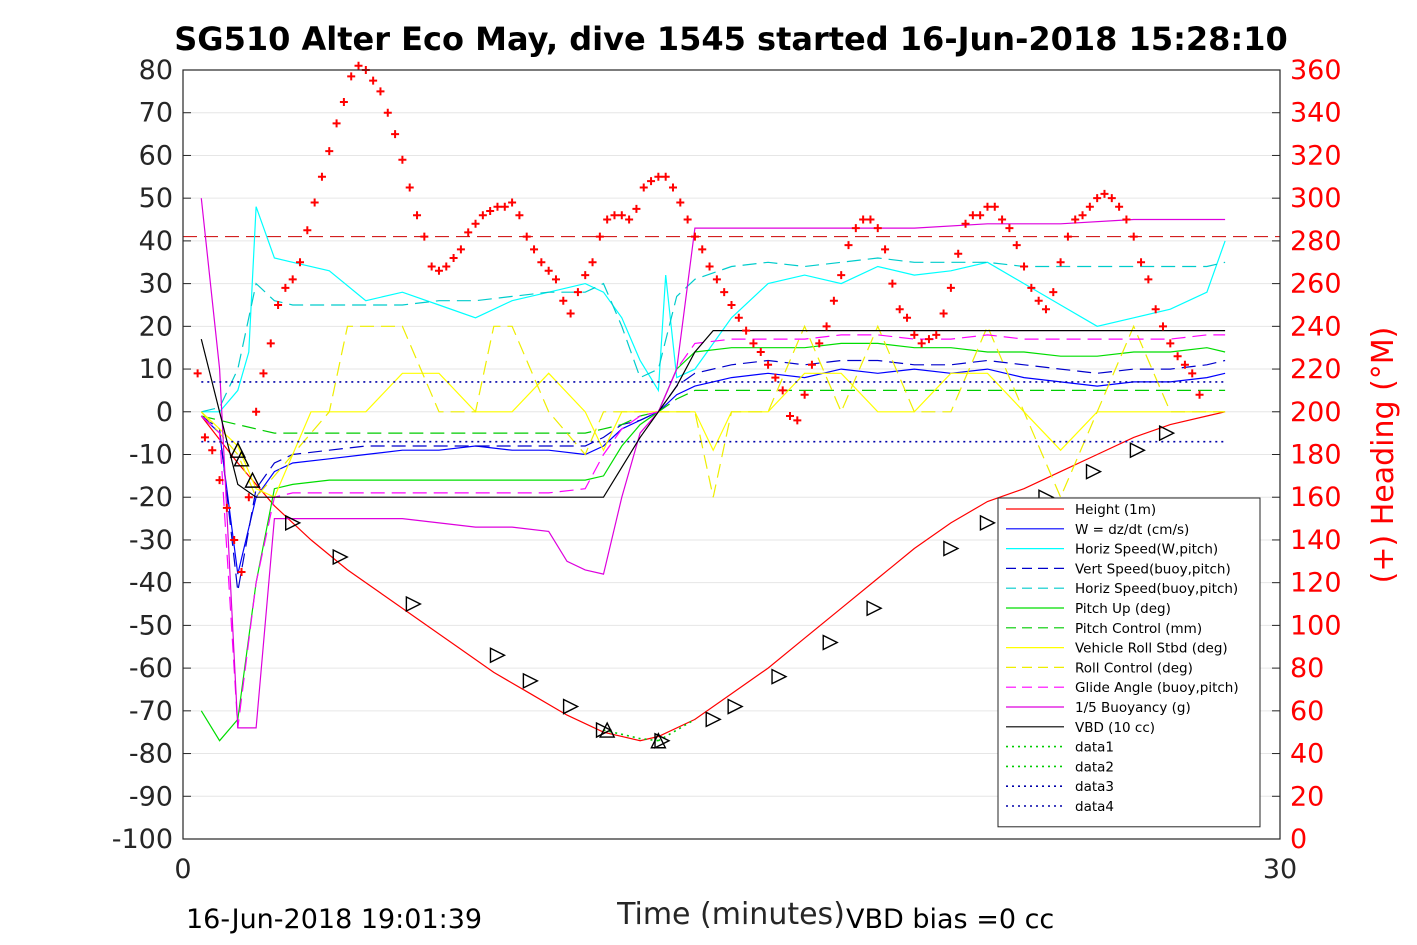  What do you see at coordinates (1094, 767) in the screenshot?
I see `legend-entry: data2` at bounding box center [1094, 767].